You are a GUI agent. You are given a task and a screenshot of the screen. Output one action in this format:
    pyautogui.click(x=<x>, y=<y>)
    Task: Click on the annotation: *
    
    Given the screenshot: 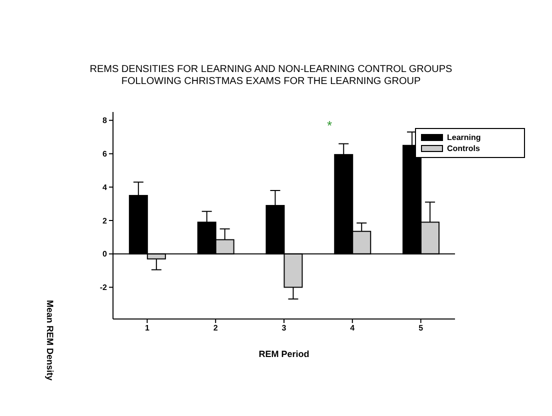 What is the action you would take?
    pyautogui.click(x=329, y=125)
    